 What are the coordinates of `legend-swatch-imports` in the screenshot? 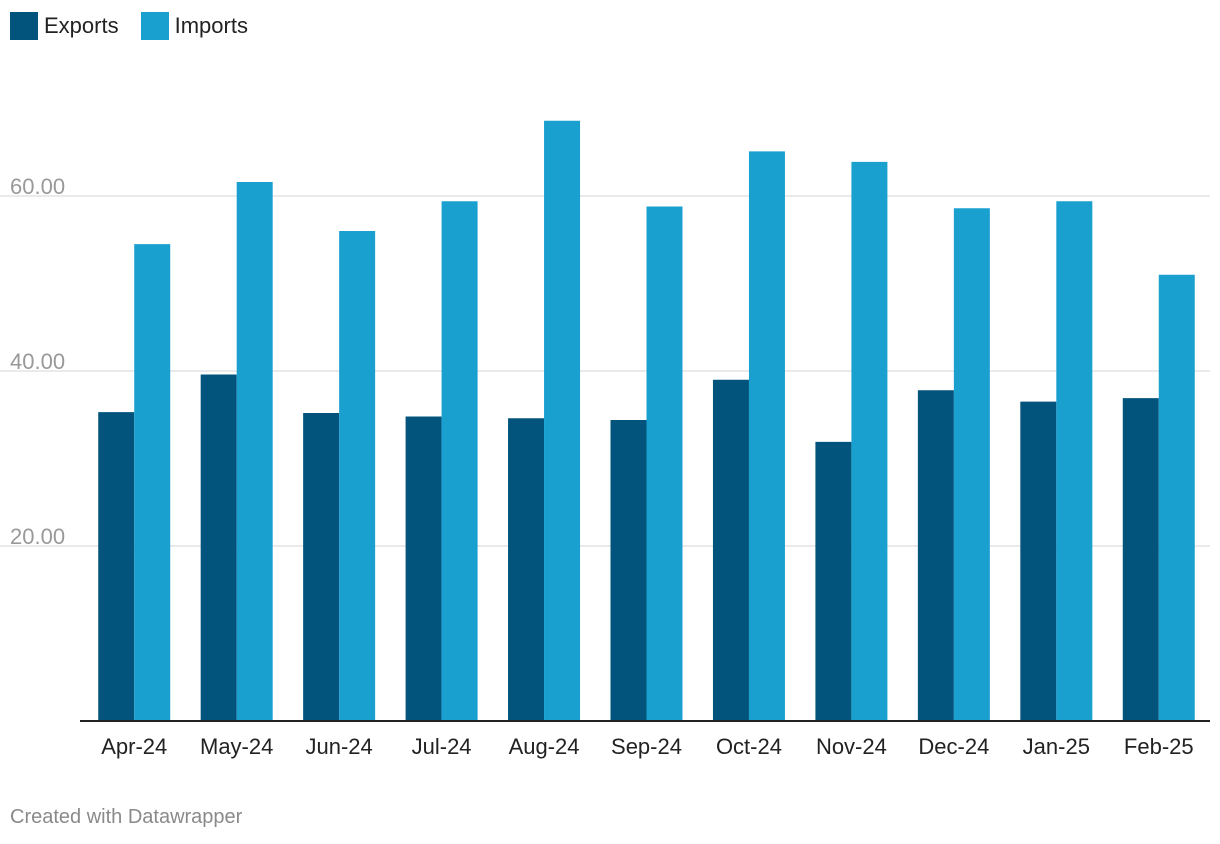 It's located at (154, 26).